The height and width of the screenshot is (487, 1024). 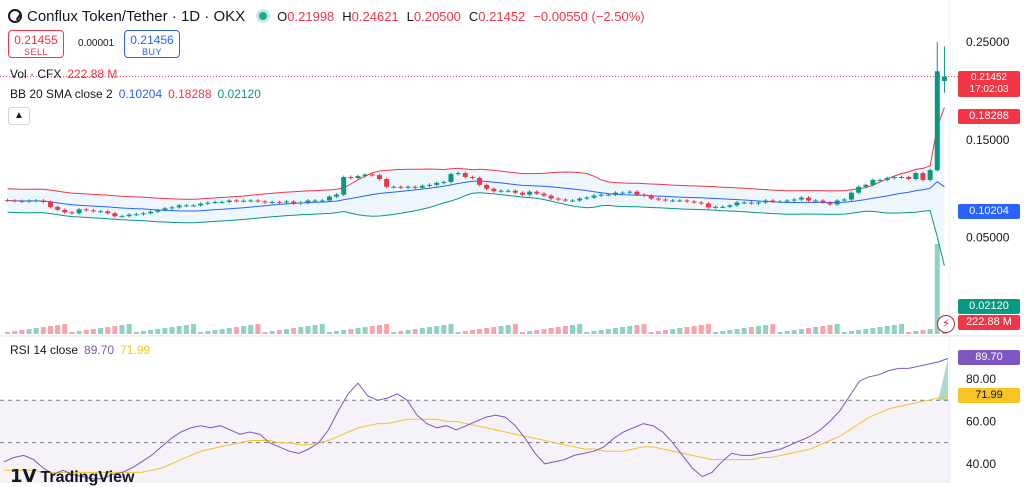 What do you see at coordinates (989, 89) in the screenshot?
I see `candle-countdown: 17:02:03` at bounding box center [989, 89].